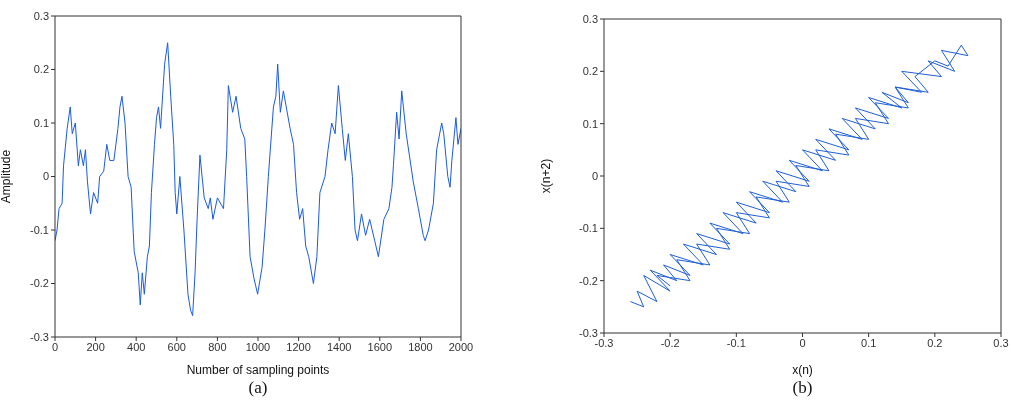  What do you see at coordinates (7, 176) in the screenshot?
I see `y-axis-title: Amplitude` at bounding box center [7, 176].